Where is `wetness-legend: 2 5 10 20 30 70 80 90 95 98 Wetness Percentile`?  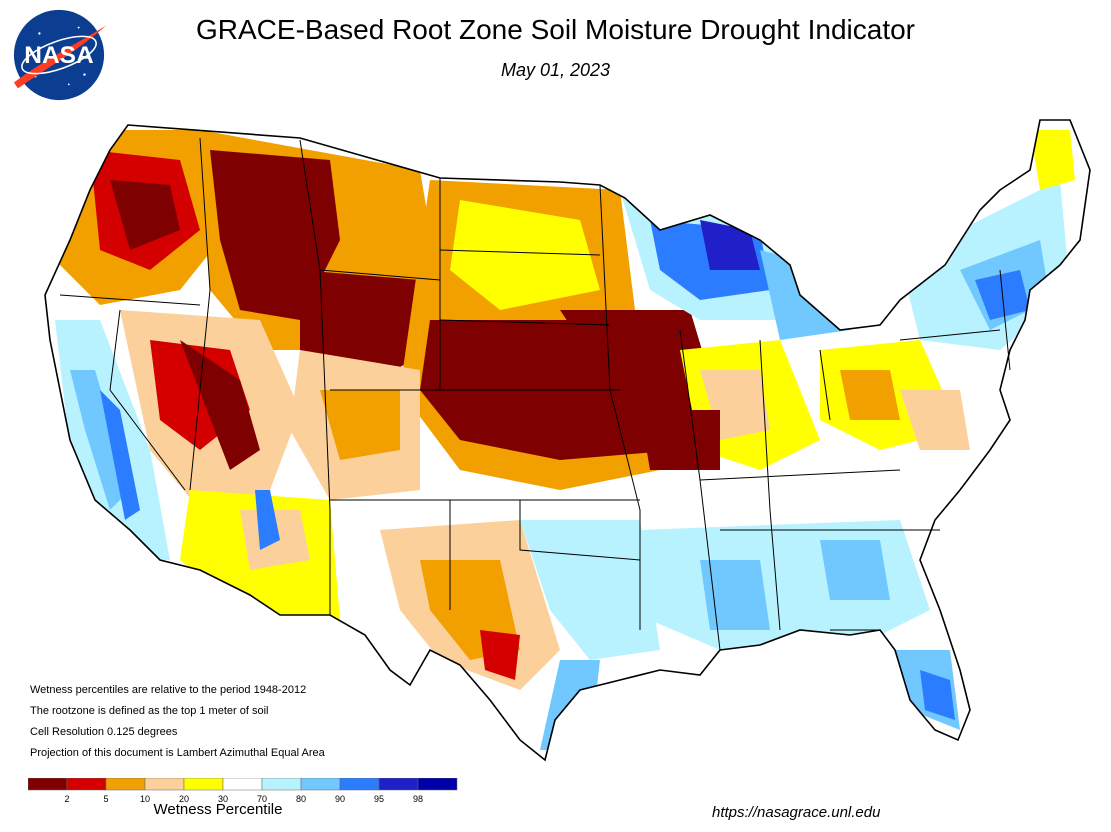 wetness-legend: 2 5 10 20 30 70 80 90 95 98 Wetness Percentile is located at coordinates (243, 798).